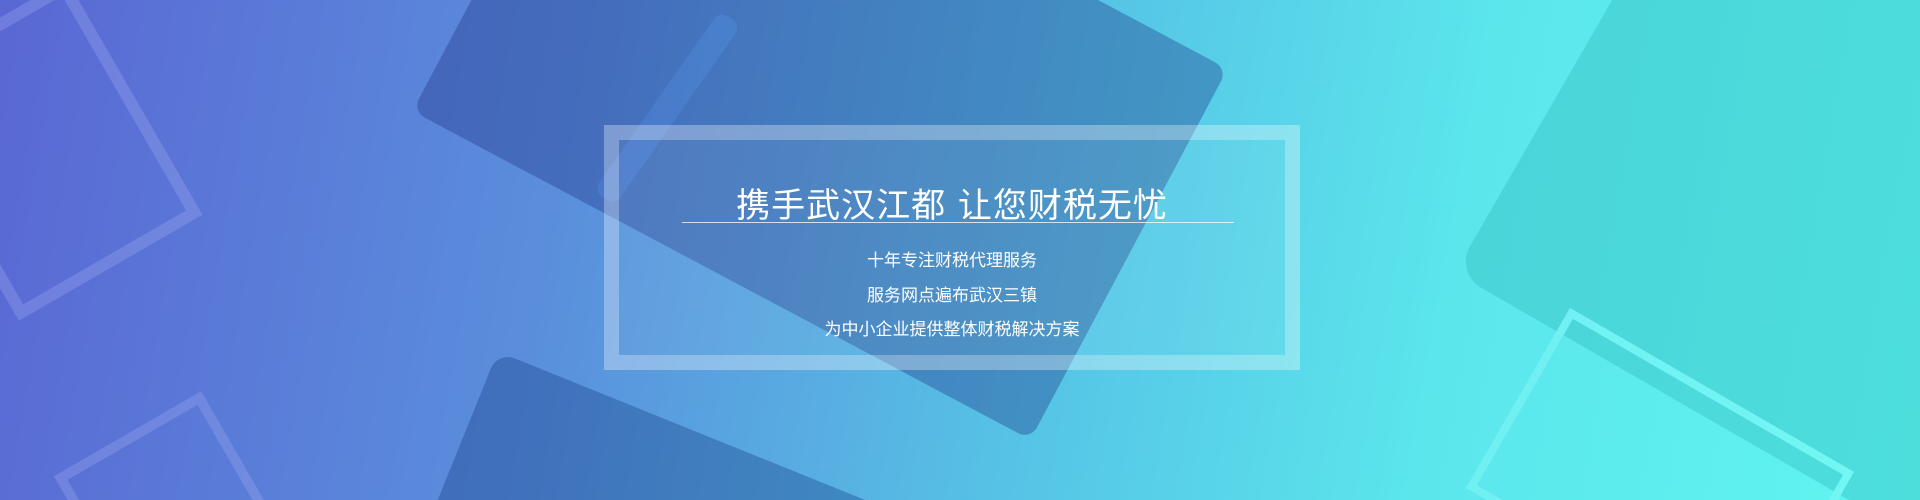  Describe the element at coordinates (952, 261) in the screenshot. I see `slogan-line: 十年专注财税代理服务` at that location.